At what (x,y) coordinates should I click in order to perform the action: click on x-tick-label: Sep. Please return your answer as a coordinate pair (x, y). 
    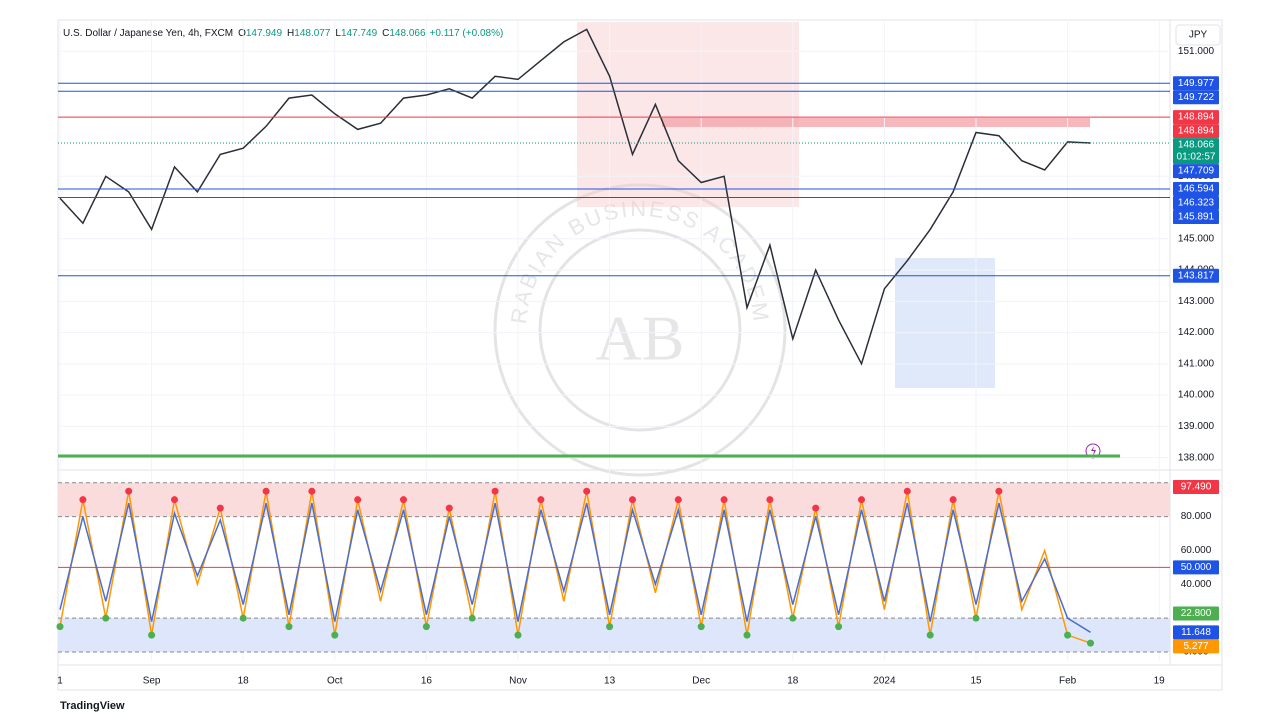
    Looking at the image, I should click on (152, 681).